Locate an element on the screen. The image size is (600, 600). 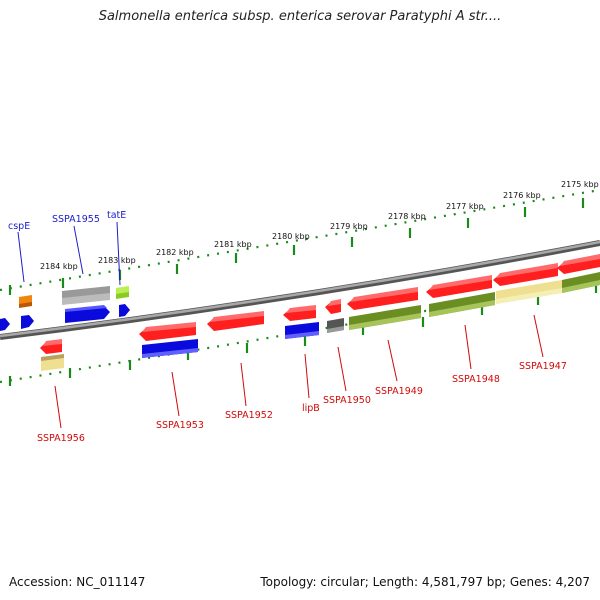
accession-text: Accession: NC_011147 is located at coordinates (77, 582).